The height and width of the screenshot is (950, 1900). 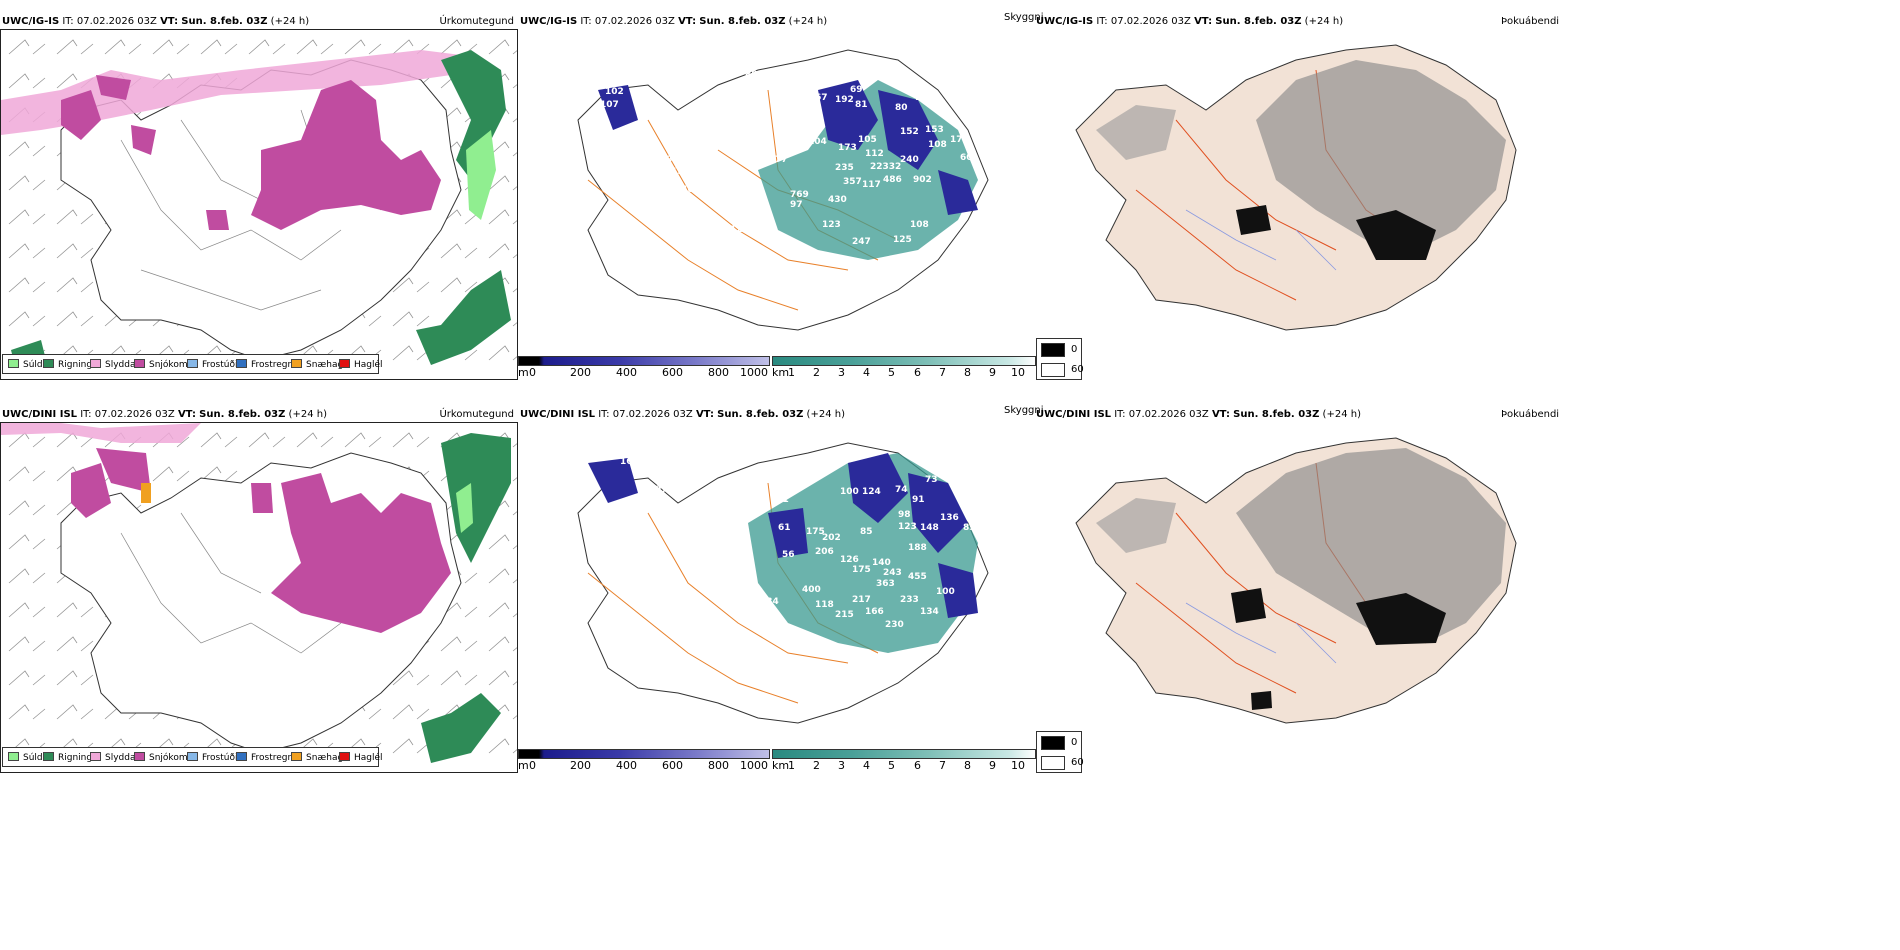 I want to click on cloud-base-label: 240, so click(x=909, y=160).